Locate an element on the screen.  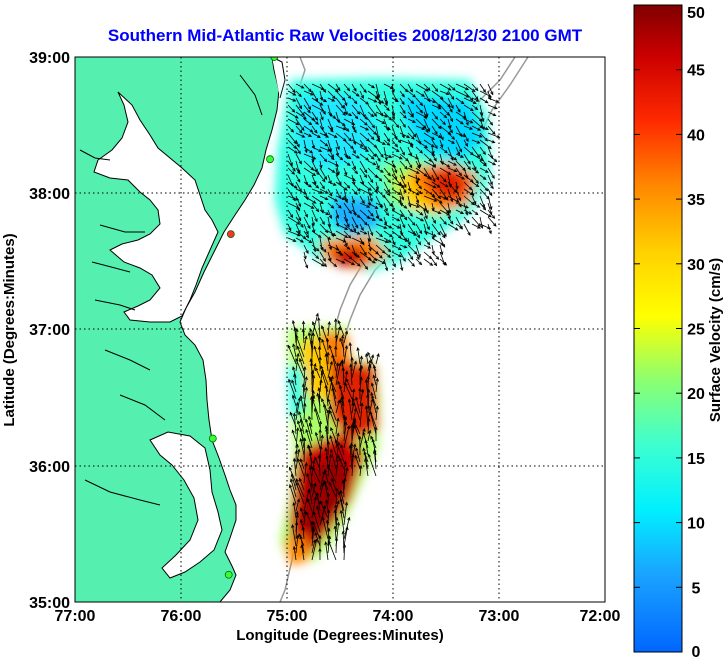
chesapeake-bay is located at coordinates (156, 207).